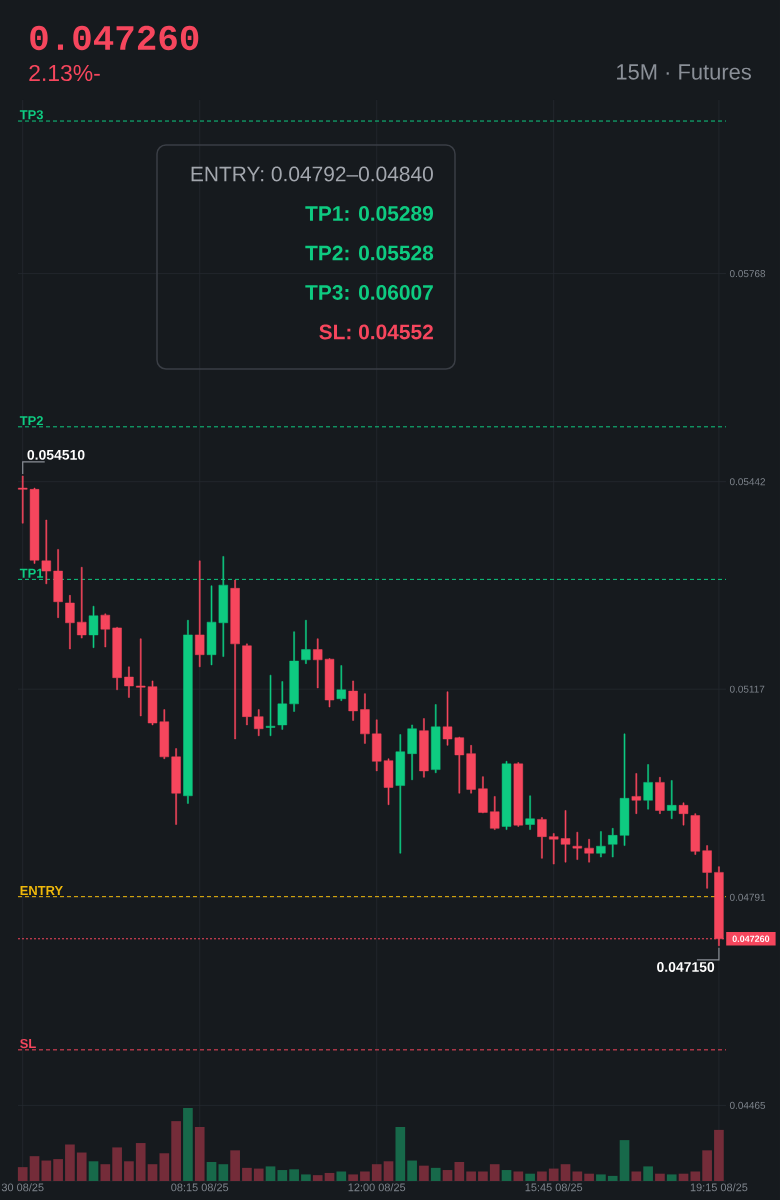 The width and height of the screenshot is (780, 1200). Describe the element at coordinates (41, 890) in the screenshot. I see `ref-line-label: ENTRY` at that location.